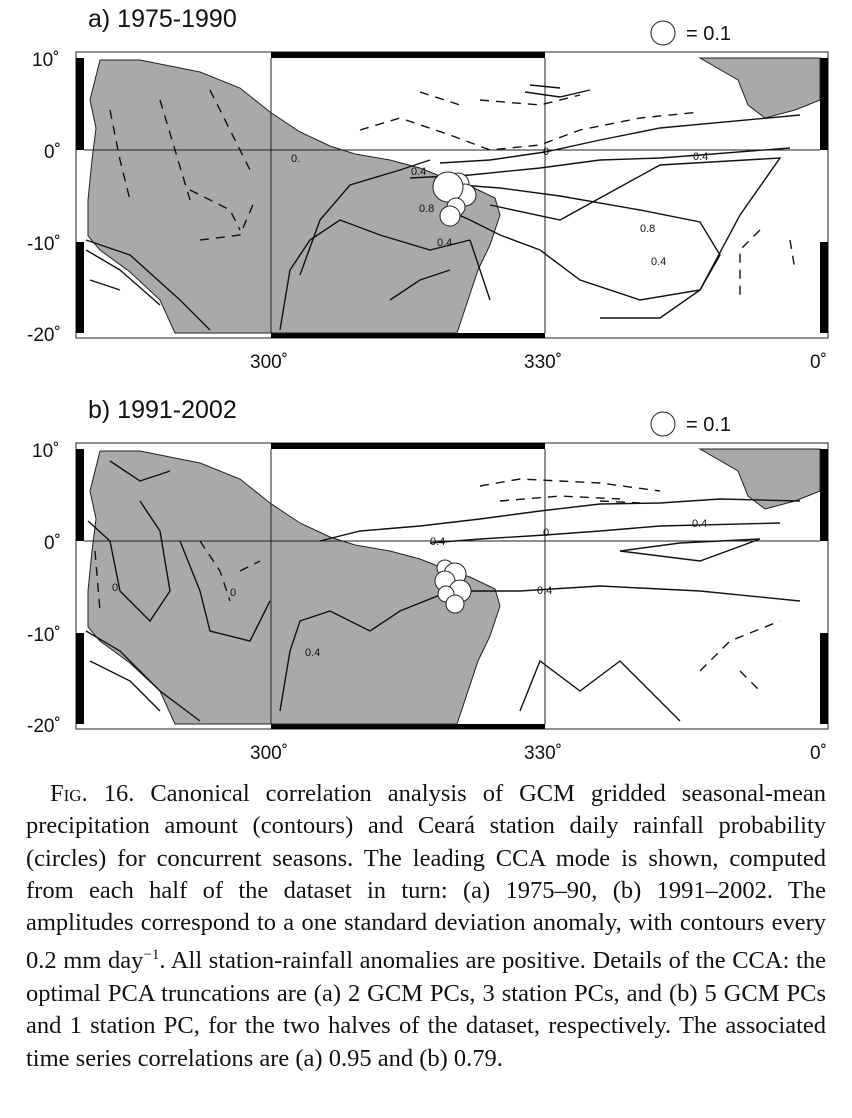 The height and width of the screenshot is (1118, 852). I want to click on caption-superscript: −1, so click(151, 955).